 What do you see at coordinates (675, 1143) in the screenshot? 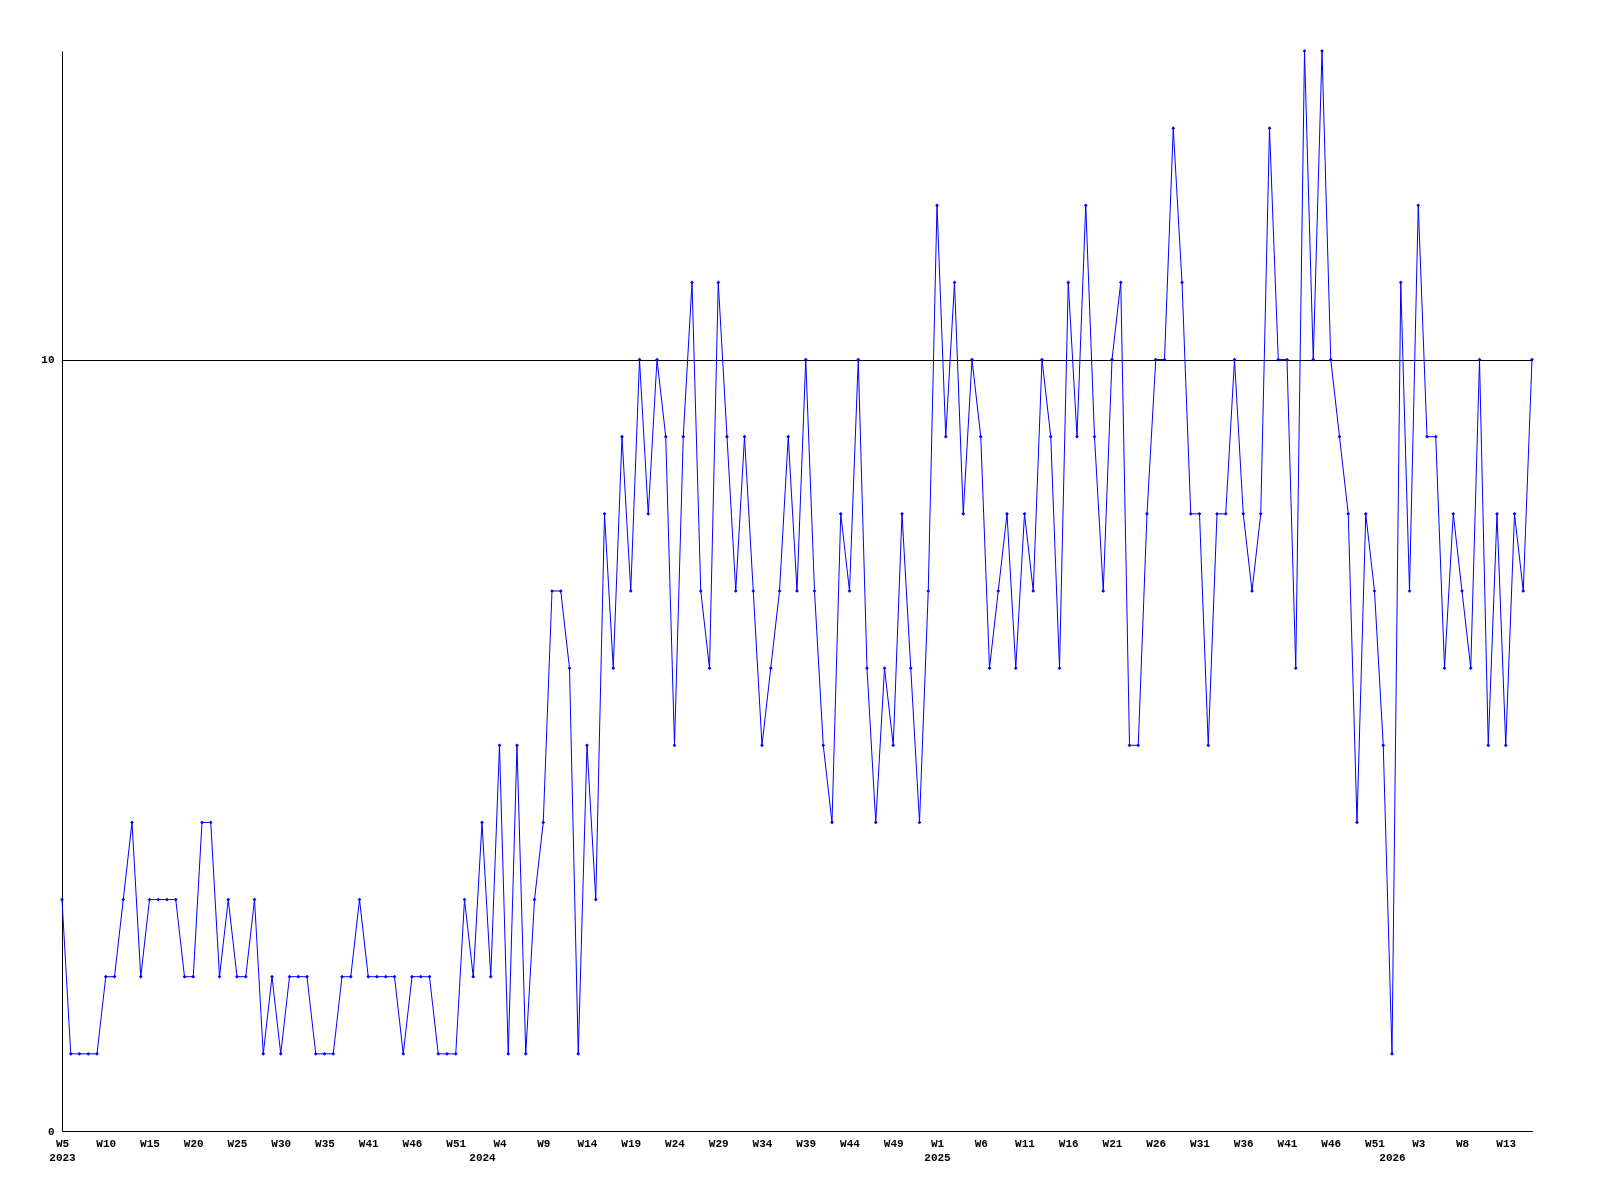
I see `x-tick-label: W24` at bounding box center [675, 1143].